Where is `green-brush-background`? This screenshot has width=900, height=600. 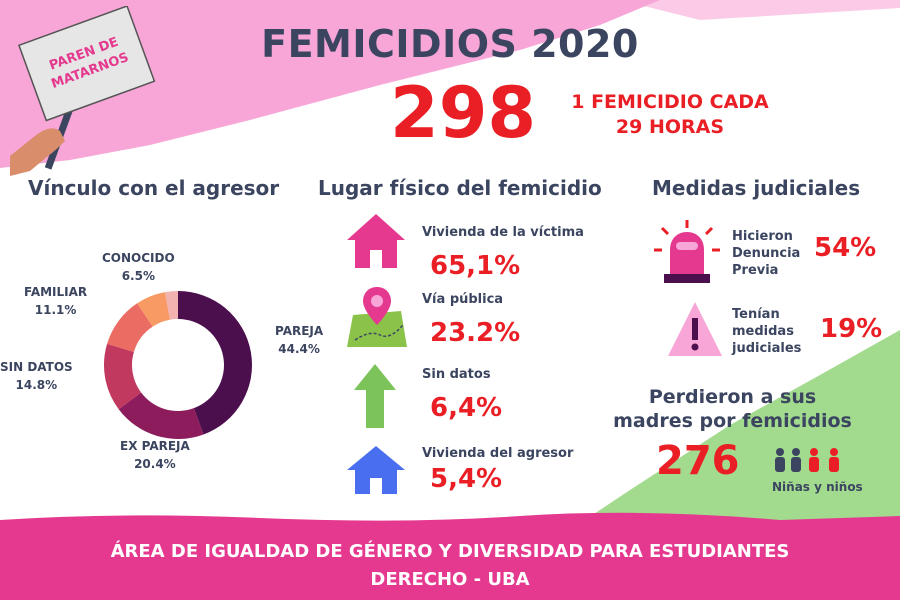
green-brush-background is located at coordinates (735, 430).